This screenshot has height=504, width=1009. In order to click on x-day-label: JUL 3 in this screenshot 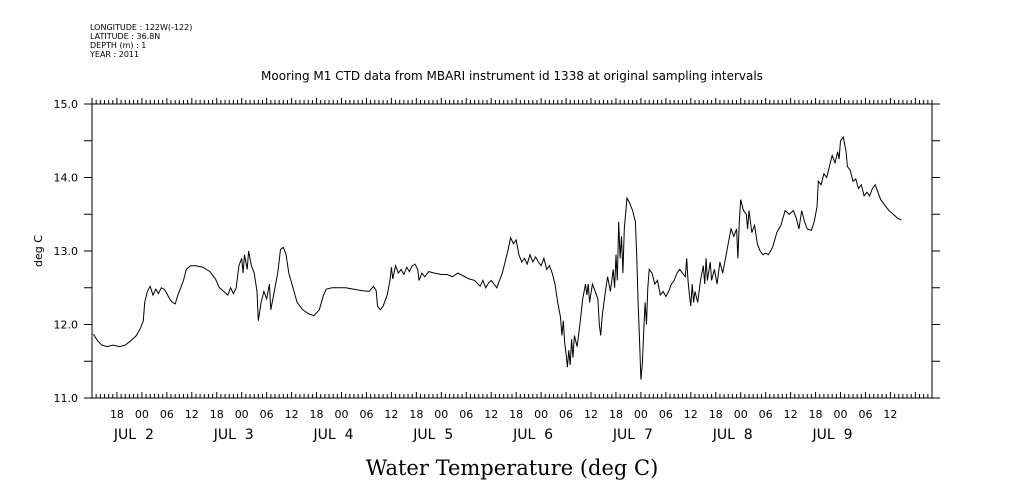, I will do `click(233, 435)`.